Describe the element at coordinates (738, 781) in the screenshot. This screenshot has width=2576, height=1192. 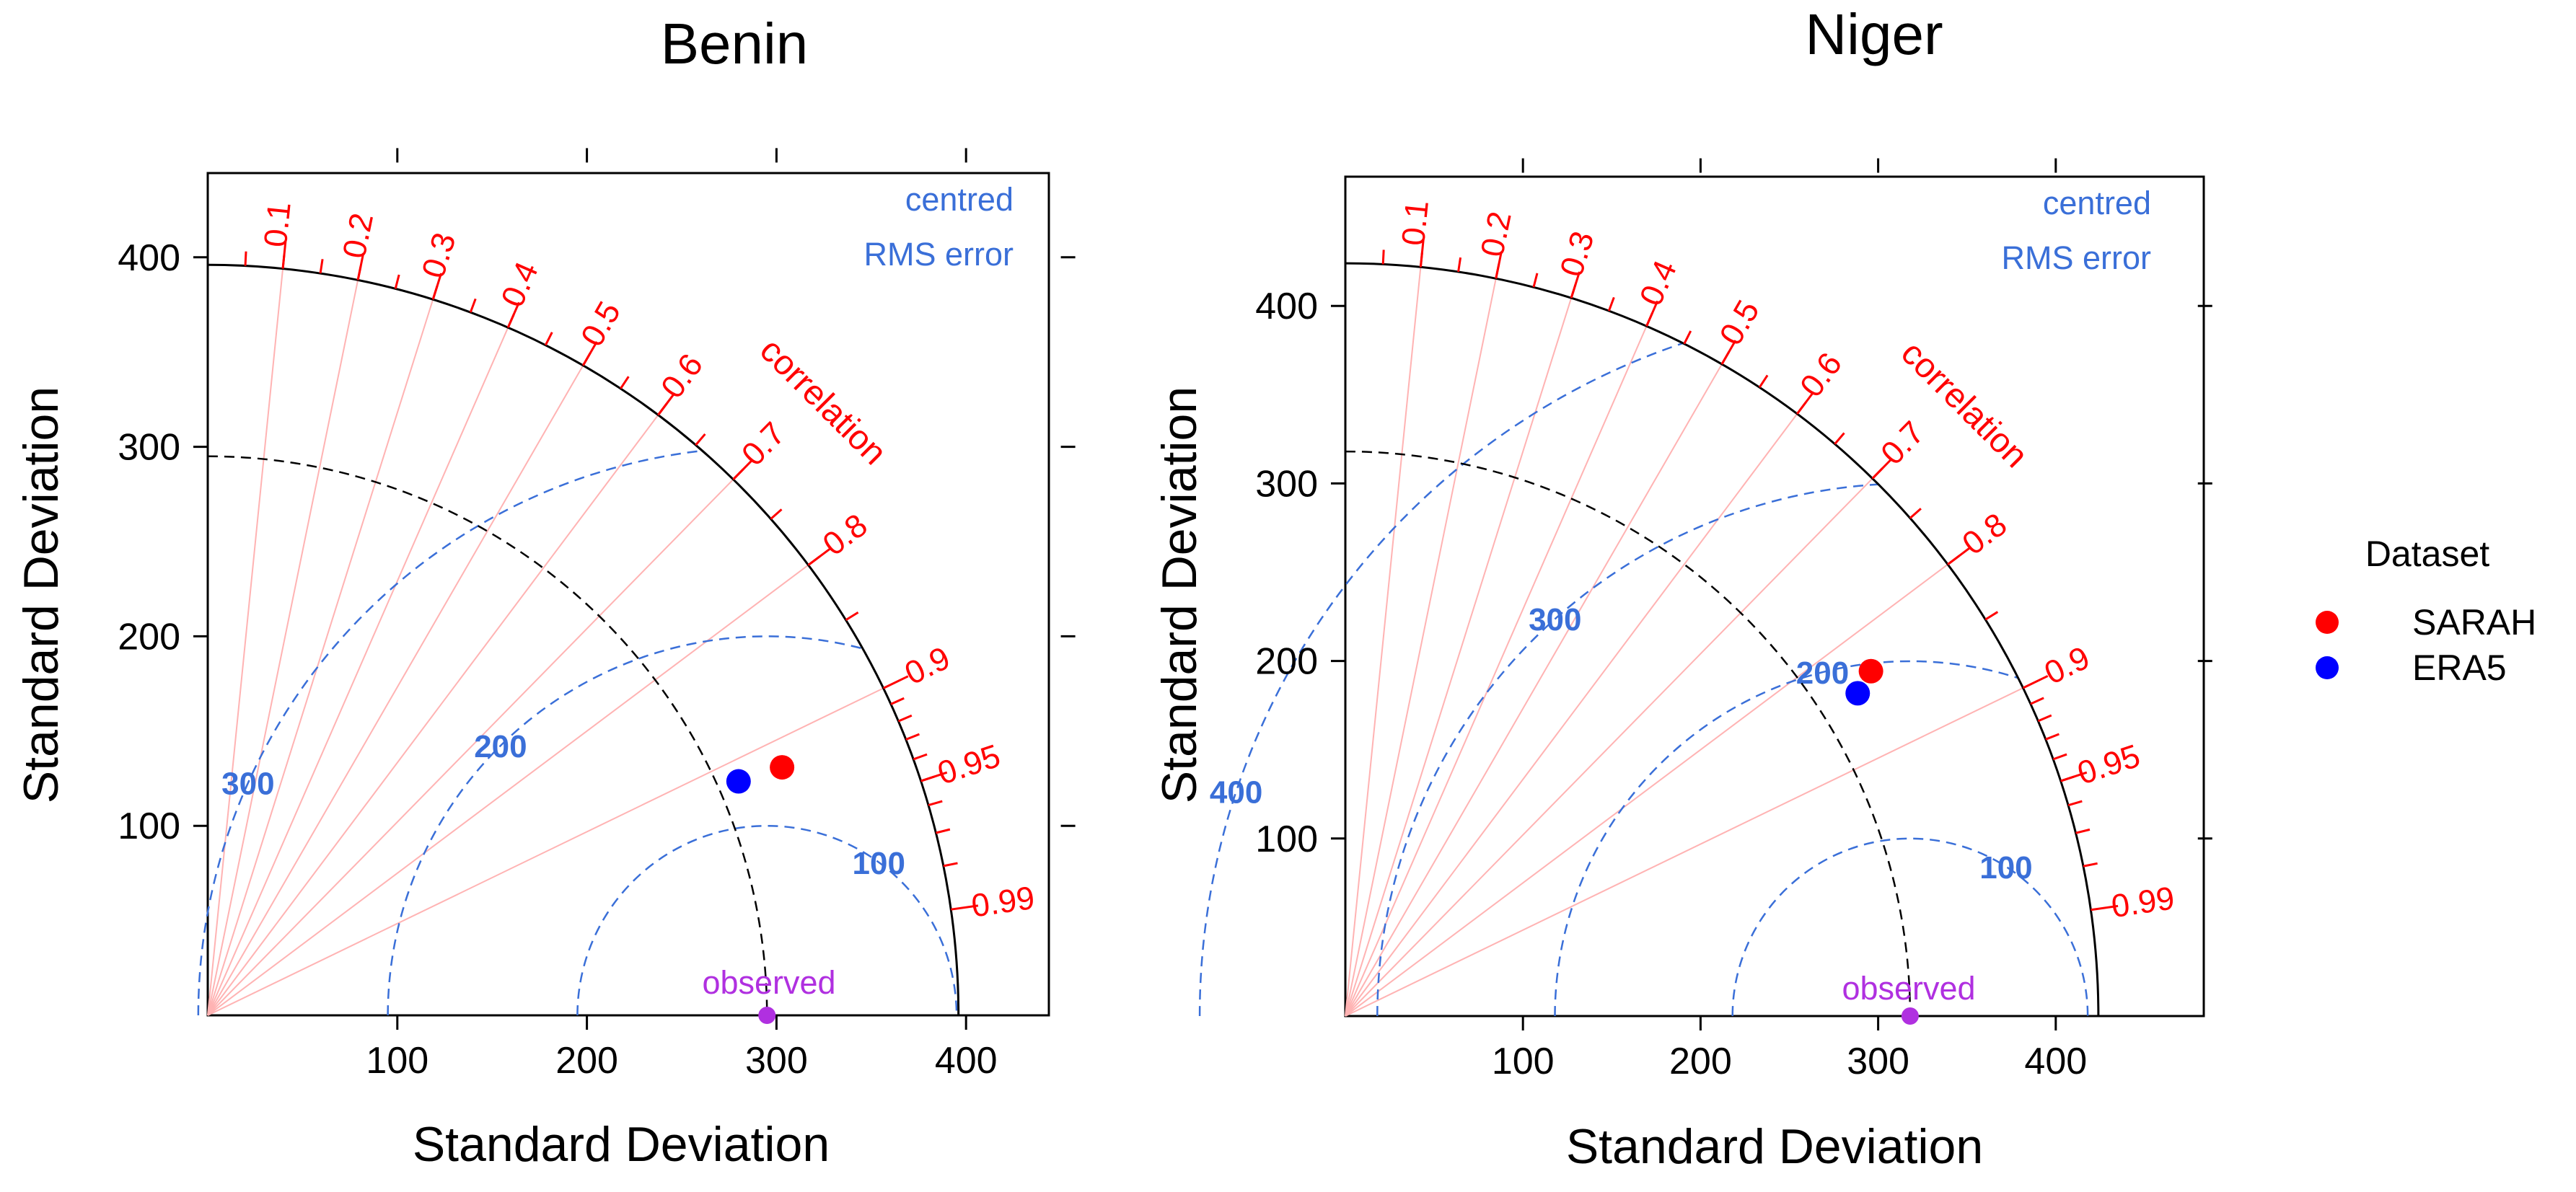
I see `data-point-era5` at that location.